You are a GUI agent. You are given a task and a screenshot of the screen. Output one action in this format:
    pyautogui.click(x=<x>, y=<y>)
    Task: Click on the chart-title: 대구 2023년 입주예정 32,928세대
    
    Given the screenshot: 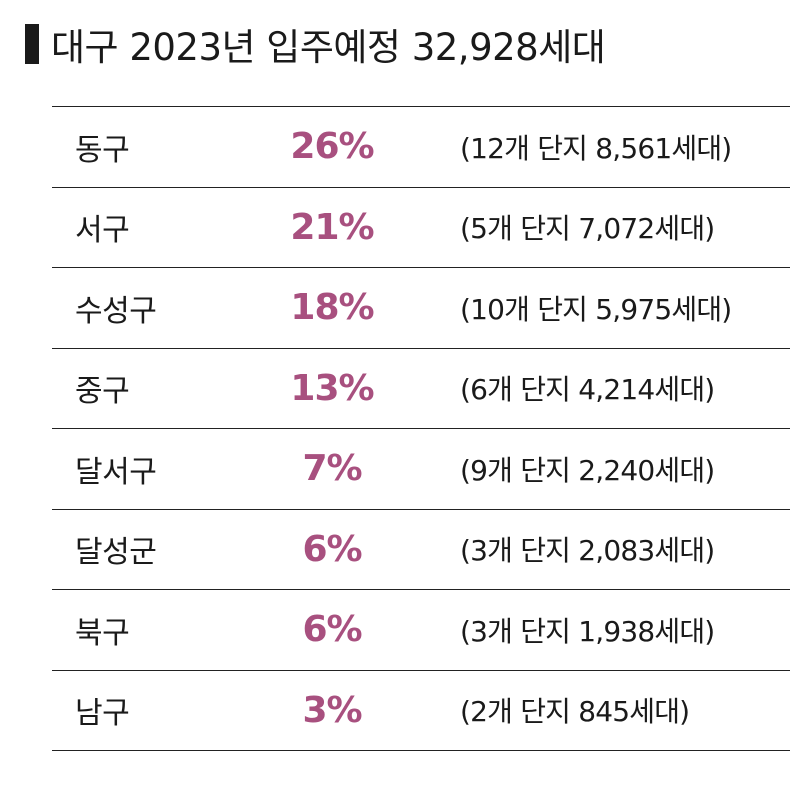 What is the action you would take?
    pyautogui.click(x=328, y=47)
    